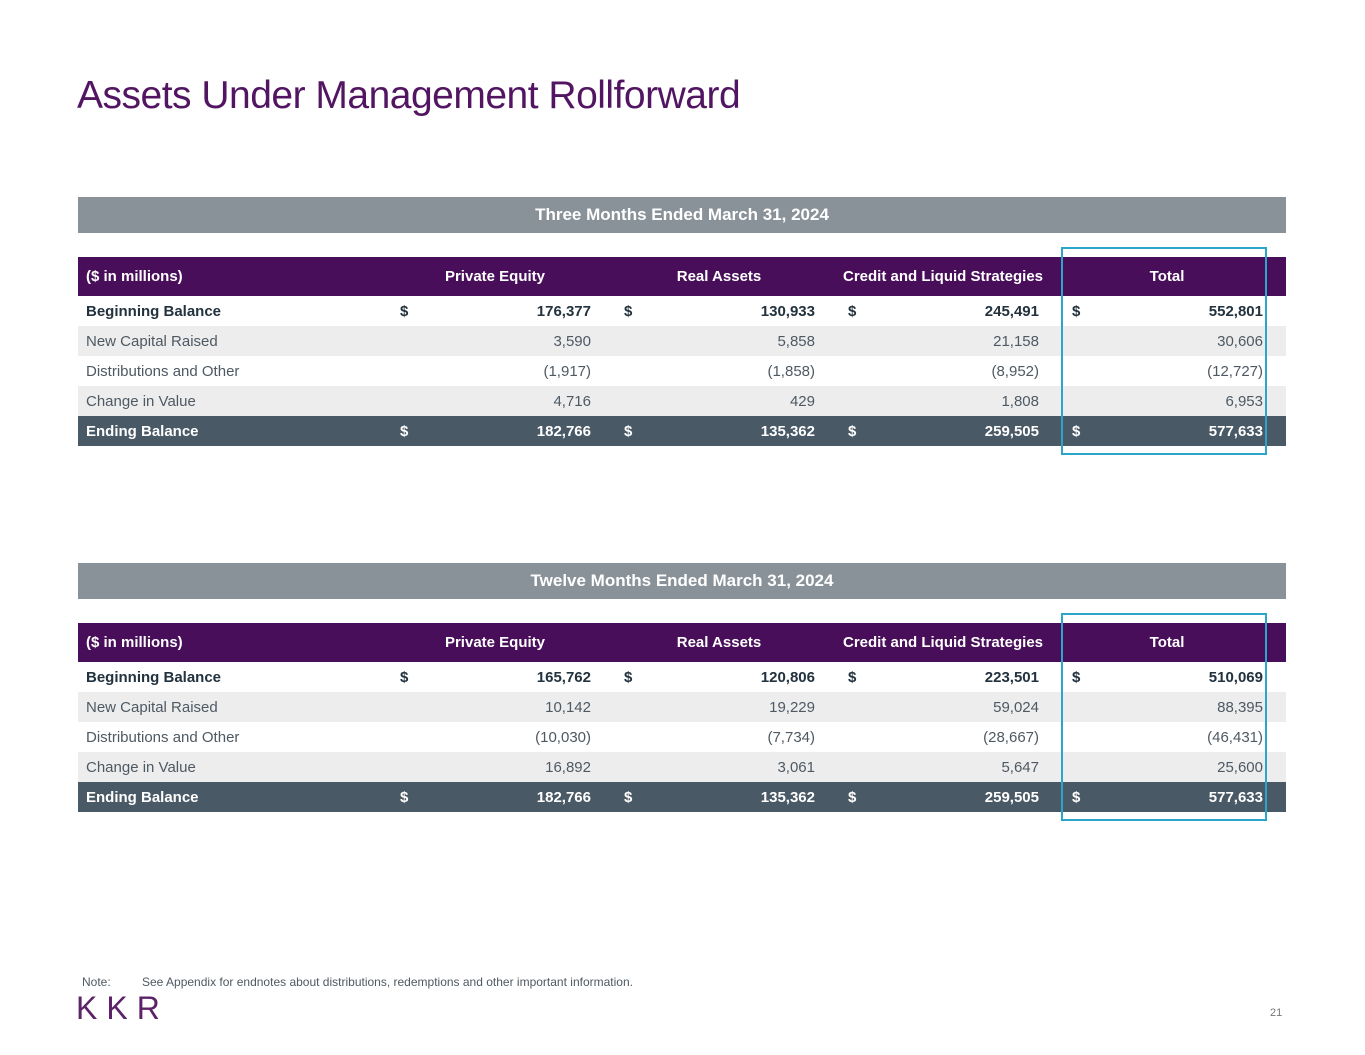 The image size is (1365, 1055). Describe the element at coordinates (1174, 401) in the screenshot. I see `cell-total: 6,953` at that location.